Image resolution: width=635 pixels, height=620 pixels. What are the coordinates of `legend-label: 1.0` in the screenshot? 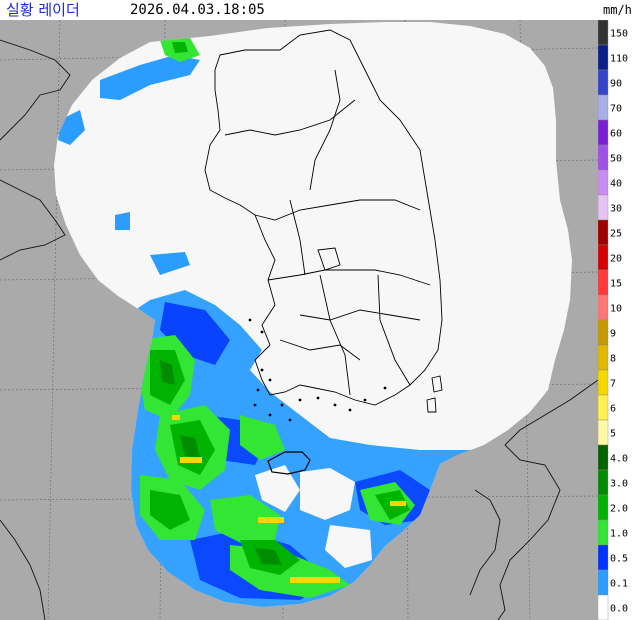 It's located at (619, 534).